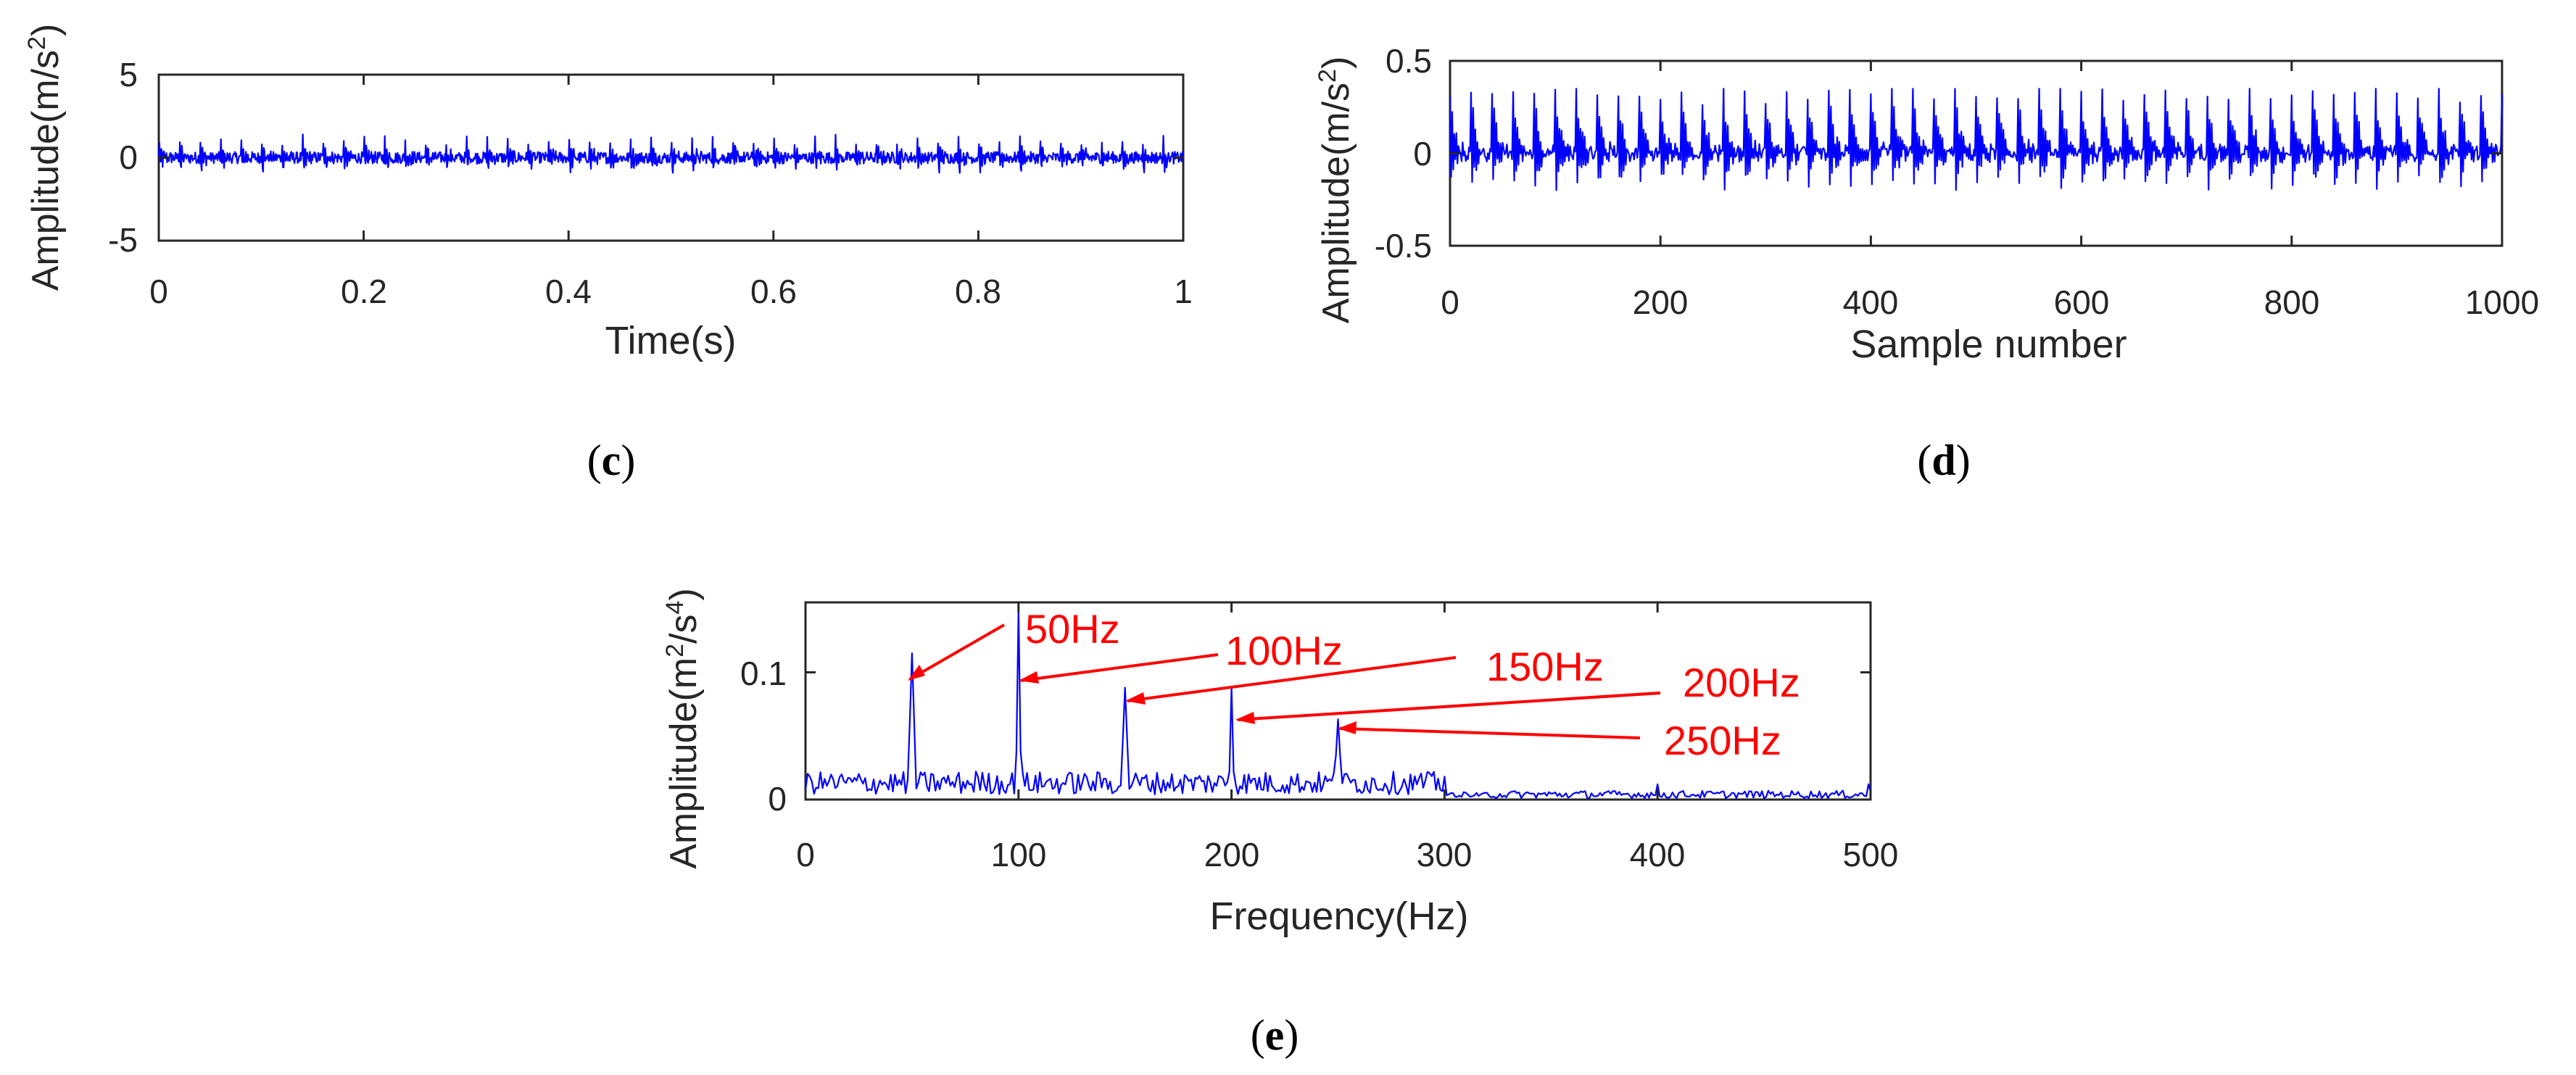 Image resolution: width=2576 pixels, height=1075 pixels. What do you see at coordinates (1988, 344) in the screenshot?
I see `x-axis-label-d: Sample number` at bounding box center [1988, 344].